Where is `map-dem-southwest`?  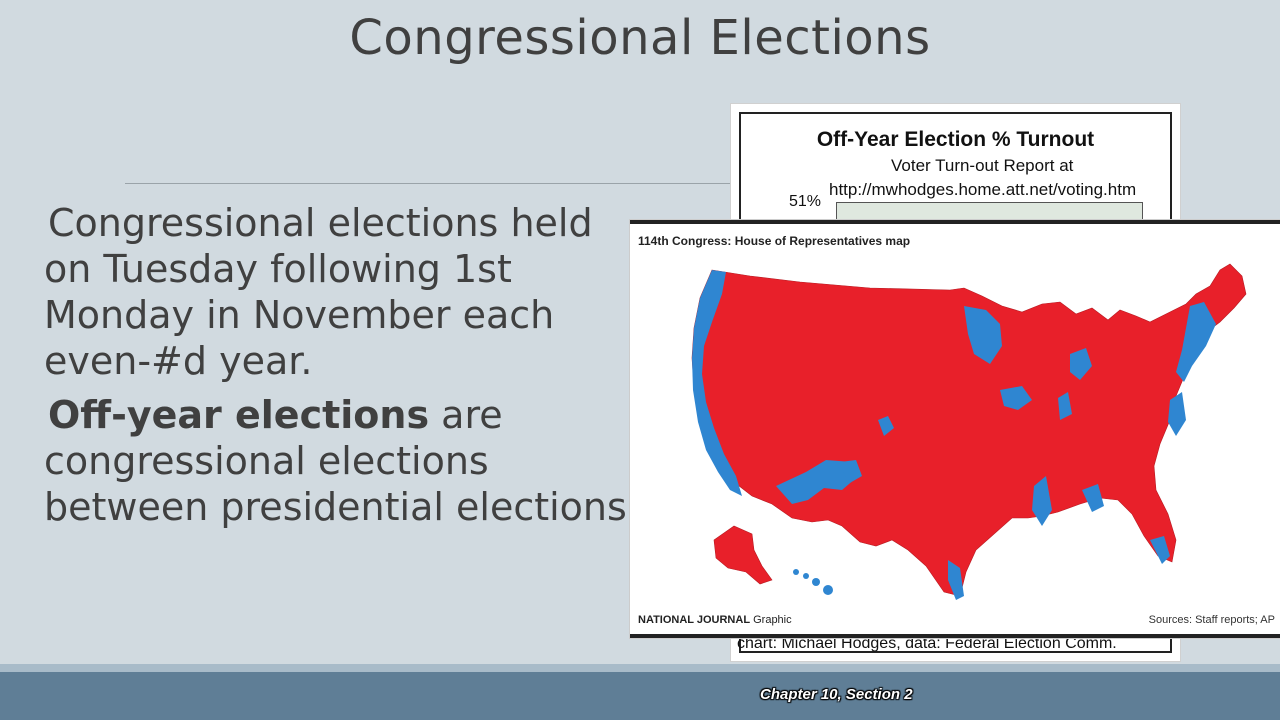
map-dem-southwest is located at coordinates (816, 482).